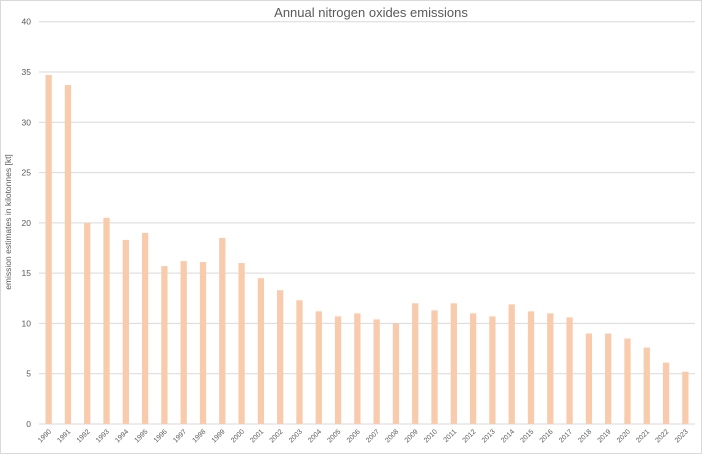  I want to click on x-tick-label: 2006, so click(354, 436).